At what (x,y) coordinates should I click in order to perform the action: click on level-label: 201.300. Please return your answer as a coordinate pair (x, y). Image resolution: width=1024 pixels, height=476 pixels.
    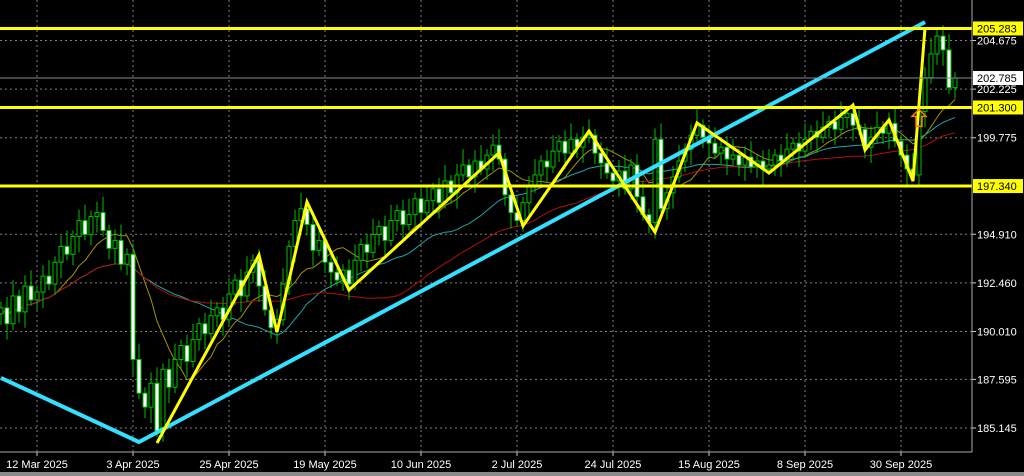
    Looking at the image, I should click on (997, 108).